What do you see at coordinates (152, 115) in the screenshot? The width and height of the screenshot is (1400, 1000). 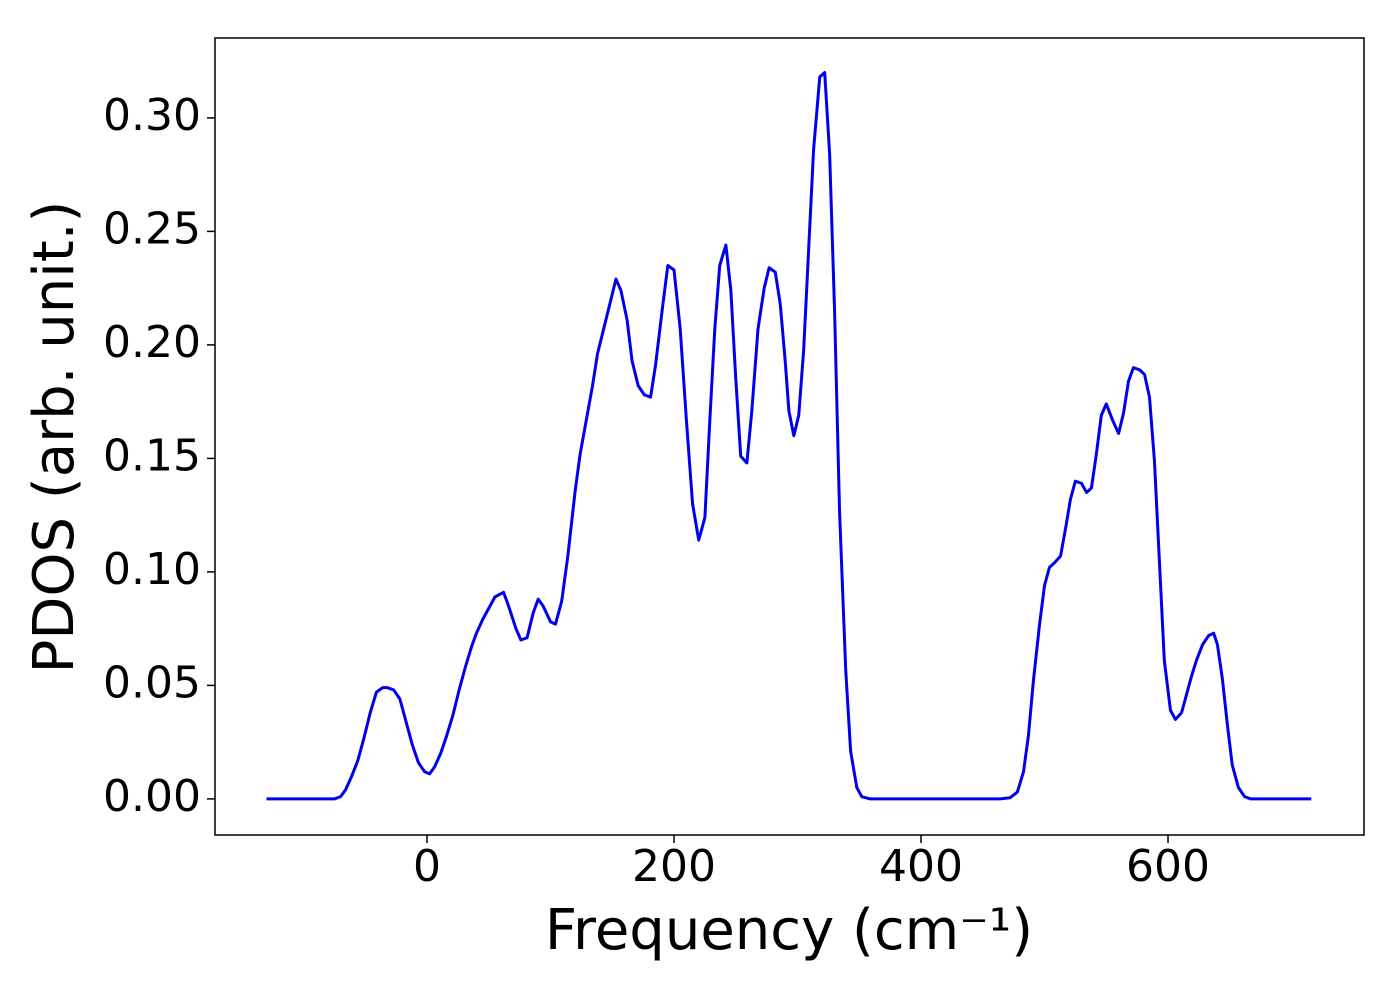 I see `y-tick-label: 0.30` at bounding box center [152, 115].